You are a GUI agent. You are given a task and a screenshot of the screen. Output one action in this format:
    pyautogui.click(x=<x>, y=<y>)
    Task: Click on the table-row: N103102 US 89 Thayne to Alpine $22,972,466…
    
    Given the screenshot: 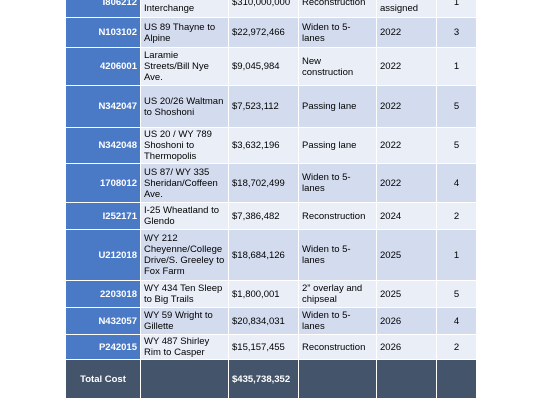 What is the action you would take?
    pyautogui.click(x=271, y=32)
    